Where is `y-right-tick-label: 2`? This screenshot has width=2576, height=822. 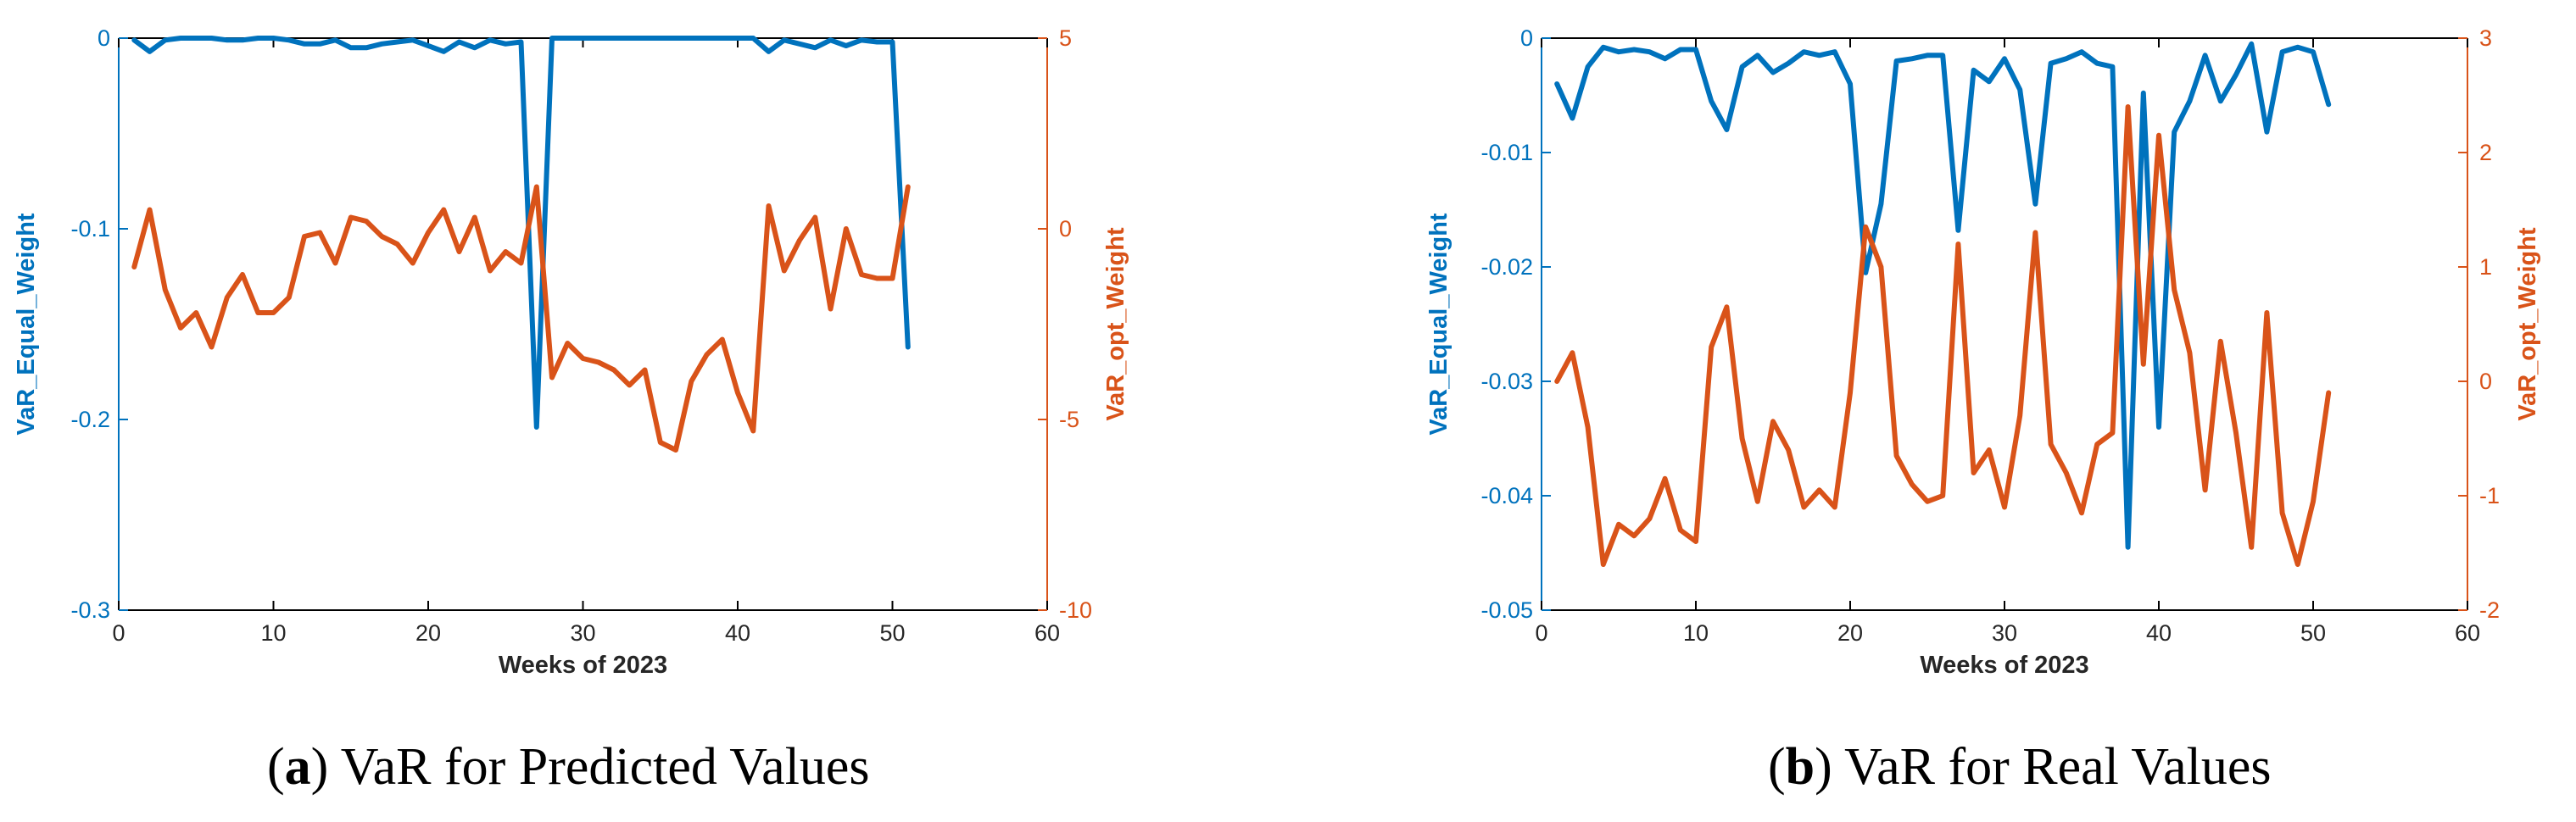
y-right-tick-label: 2 is located at coordinates (2485, 152).